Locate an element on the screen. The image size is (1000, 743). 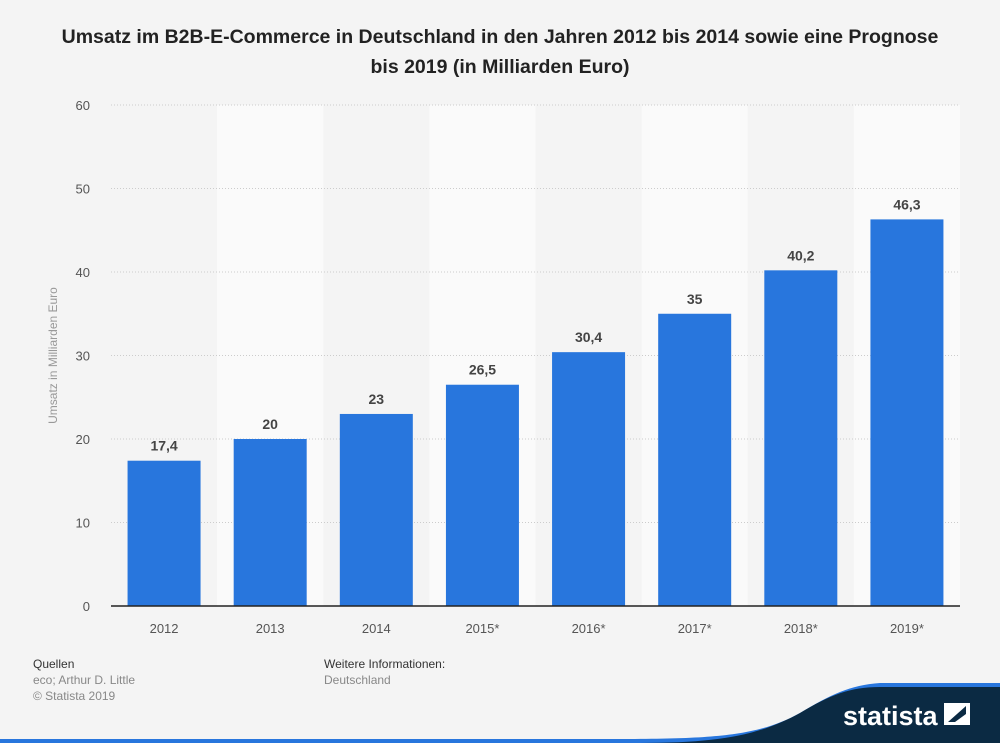
y-tick-label: 50 is located at coordinates (83, 189).